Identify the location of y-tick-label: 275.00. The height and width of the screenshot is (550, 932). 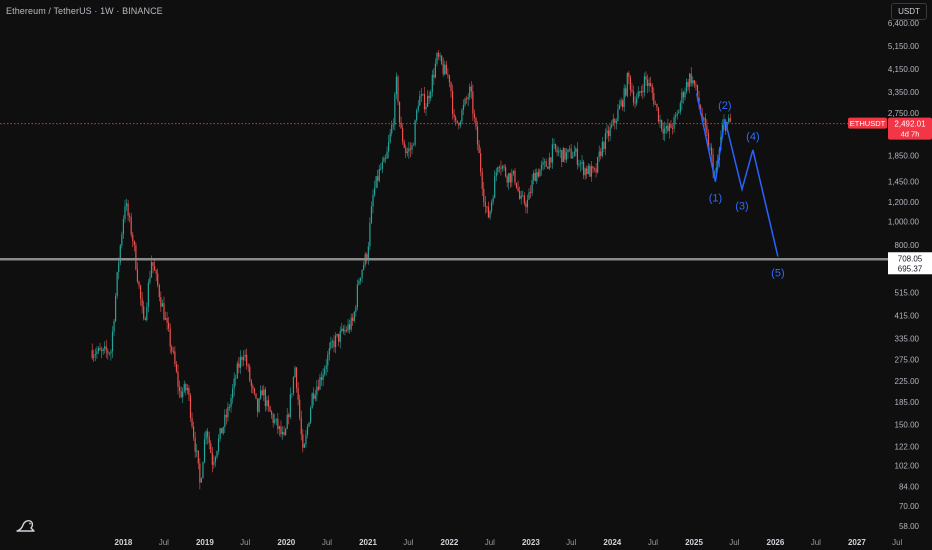
(907, 359).